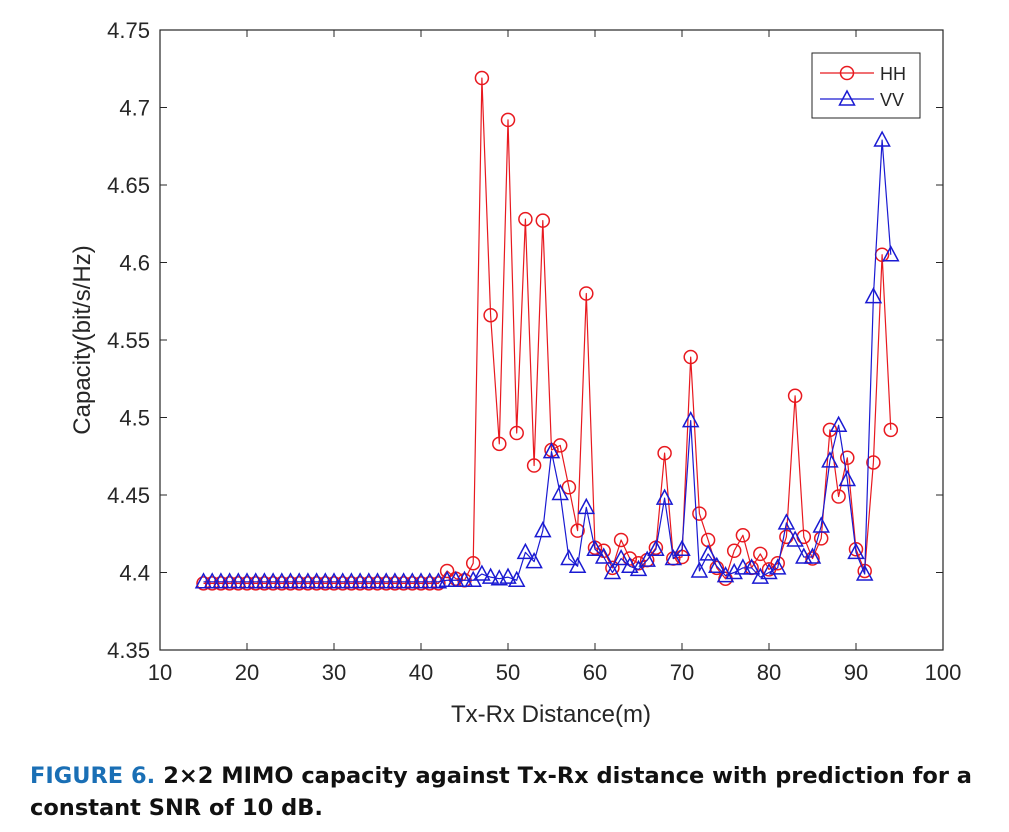 Image resolution: width=1009 pixels, height=832 pixels. Describe the element at coordinates (421, 672) in the screenshot. I see `x-tick-label: 40` at that location.